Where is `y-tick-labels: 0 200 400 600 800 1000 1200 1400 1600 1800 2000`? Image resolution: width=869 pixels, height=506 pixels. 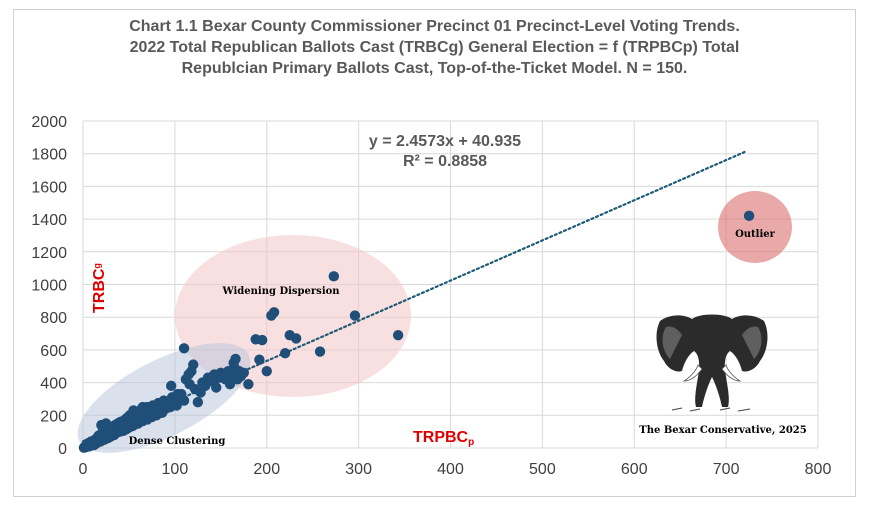
y-tick-labels: 0 200 400 600 800 1000 1200 1400 1600 1800 2000 is located at coordinates (49, 286).